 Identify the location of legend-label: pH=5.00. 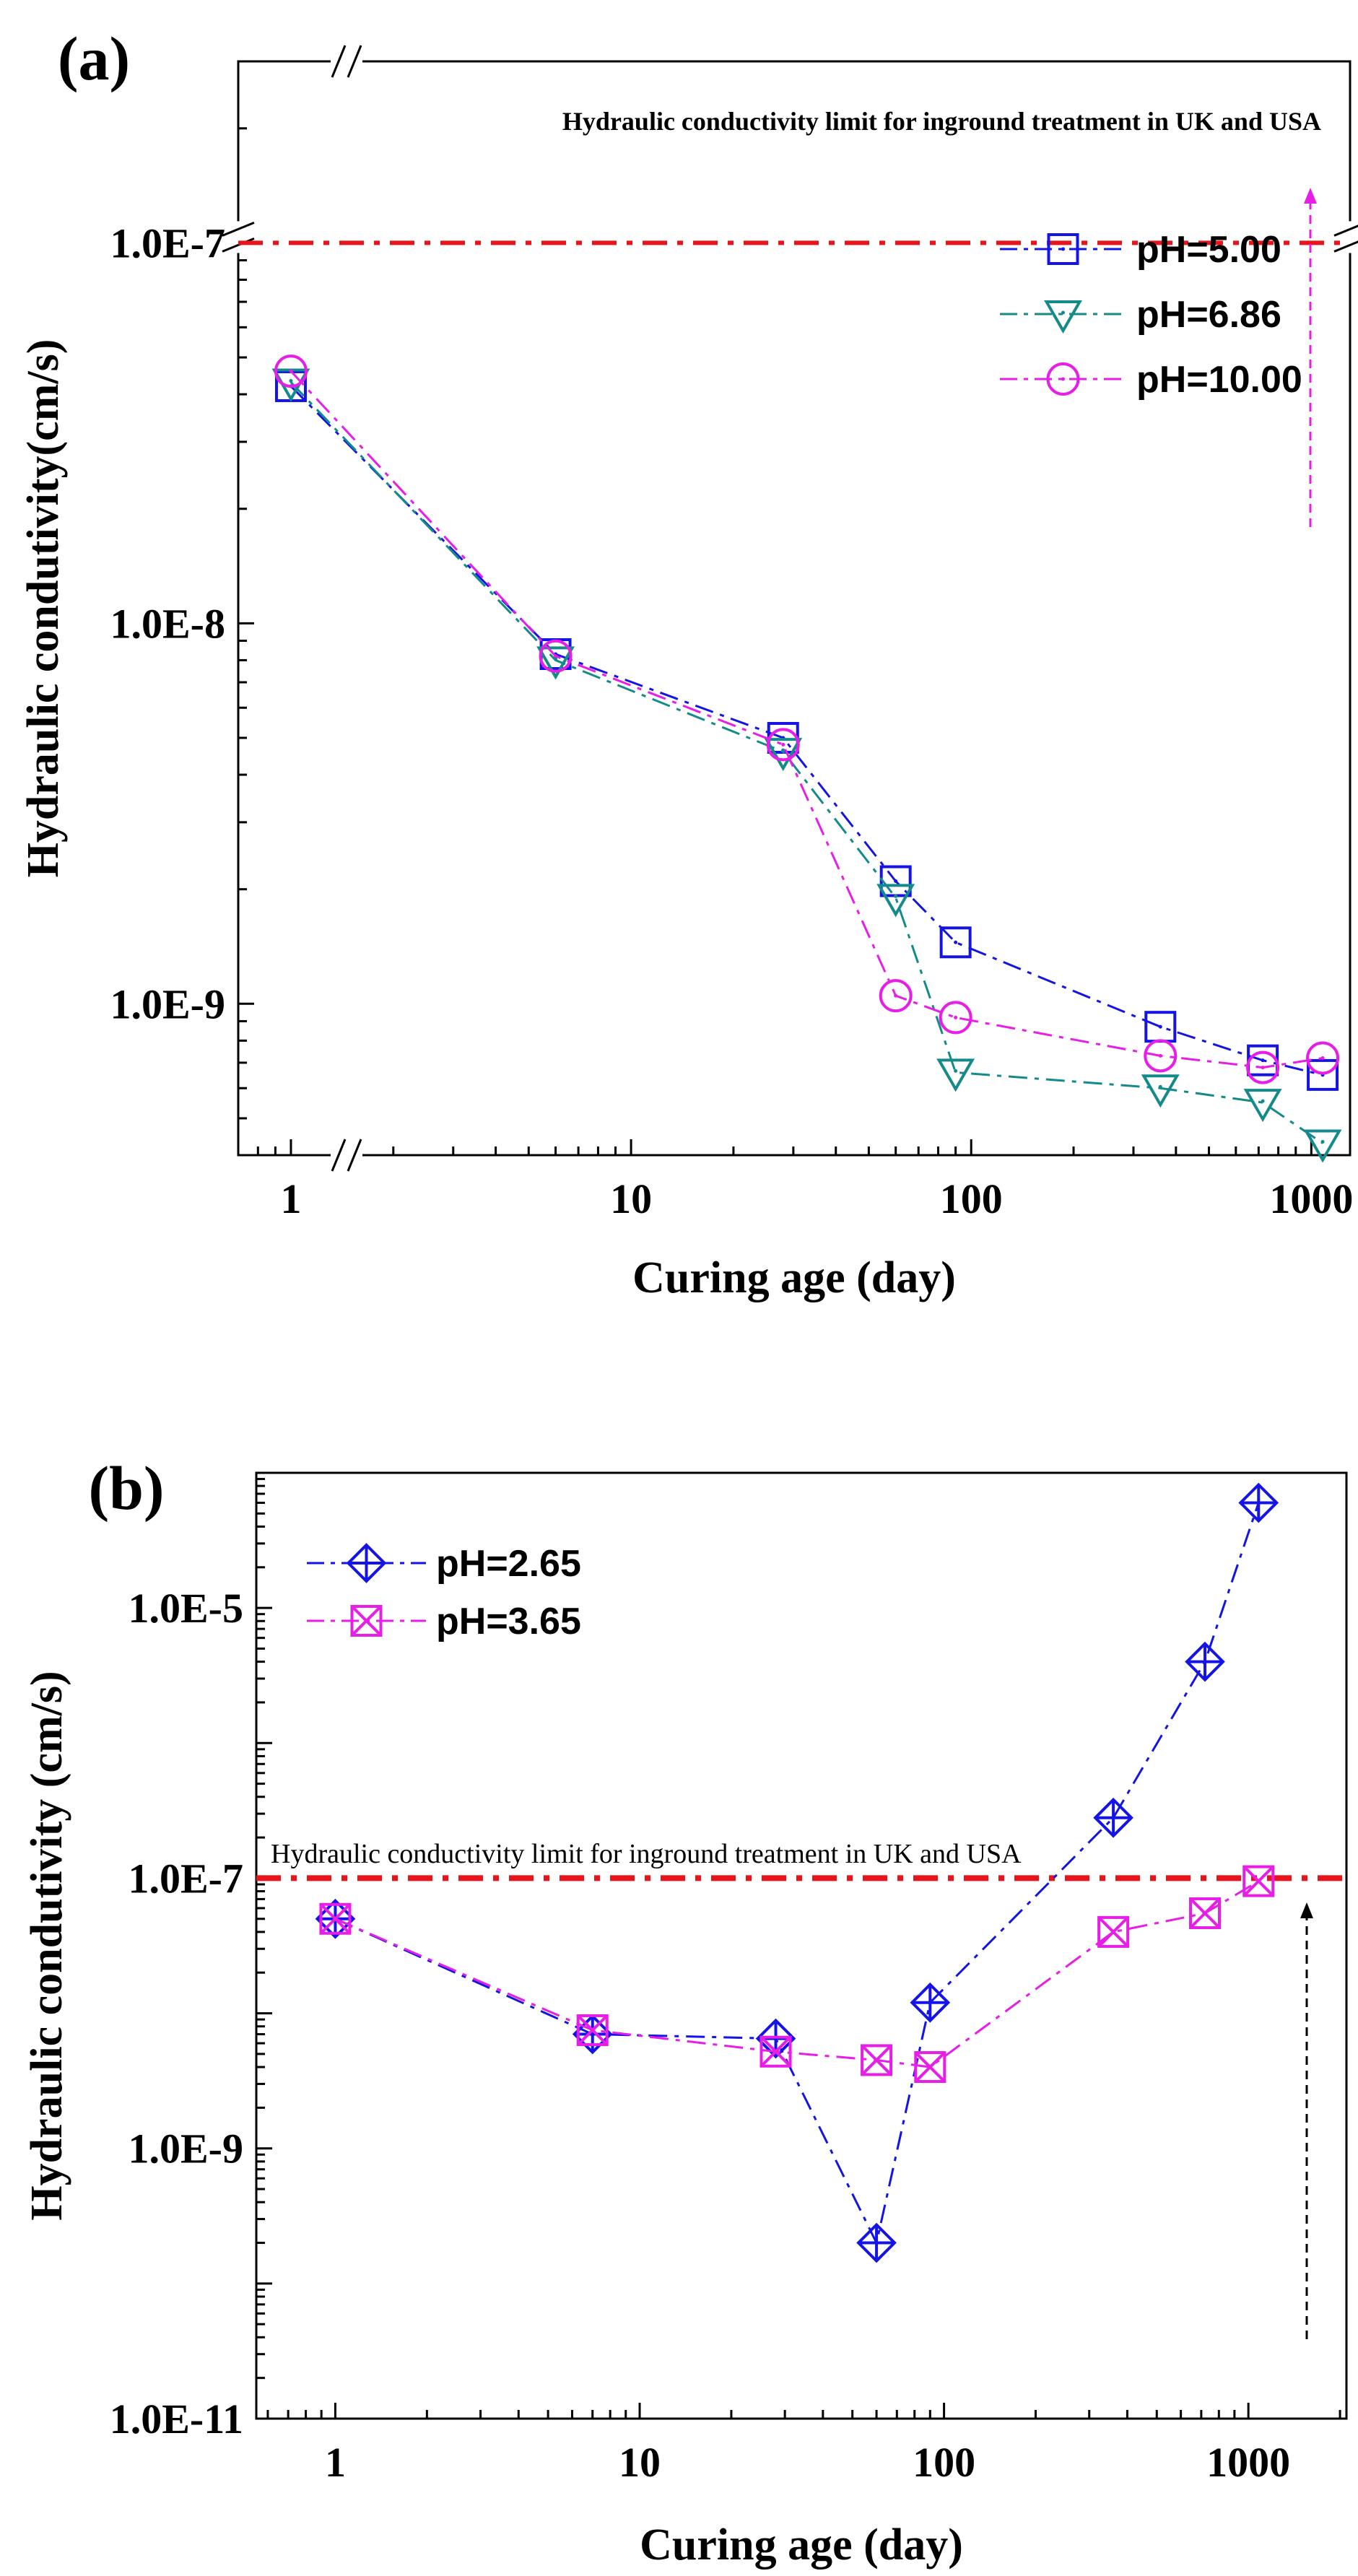
(1208, 250).